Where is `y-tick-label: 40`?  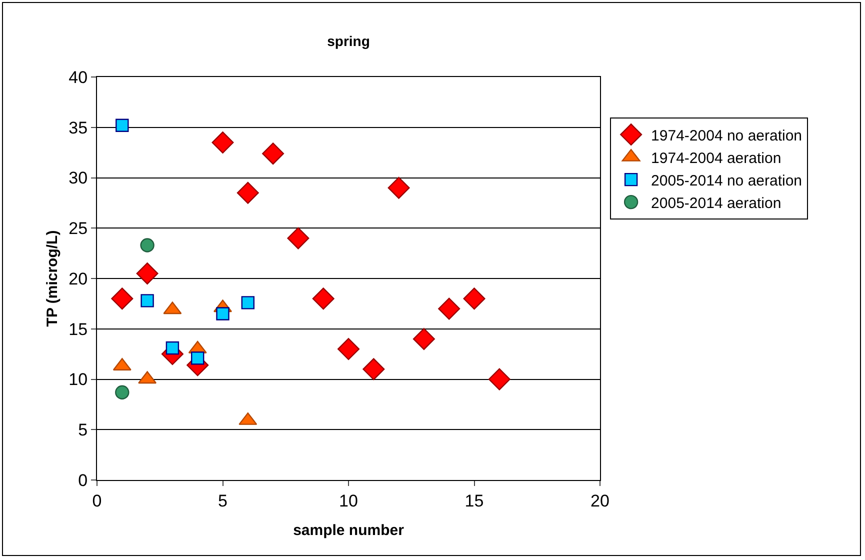
y-tick-label: 40 is located at coordinates (78, 77).